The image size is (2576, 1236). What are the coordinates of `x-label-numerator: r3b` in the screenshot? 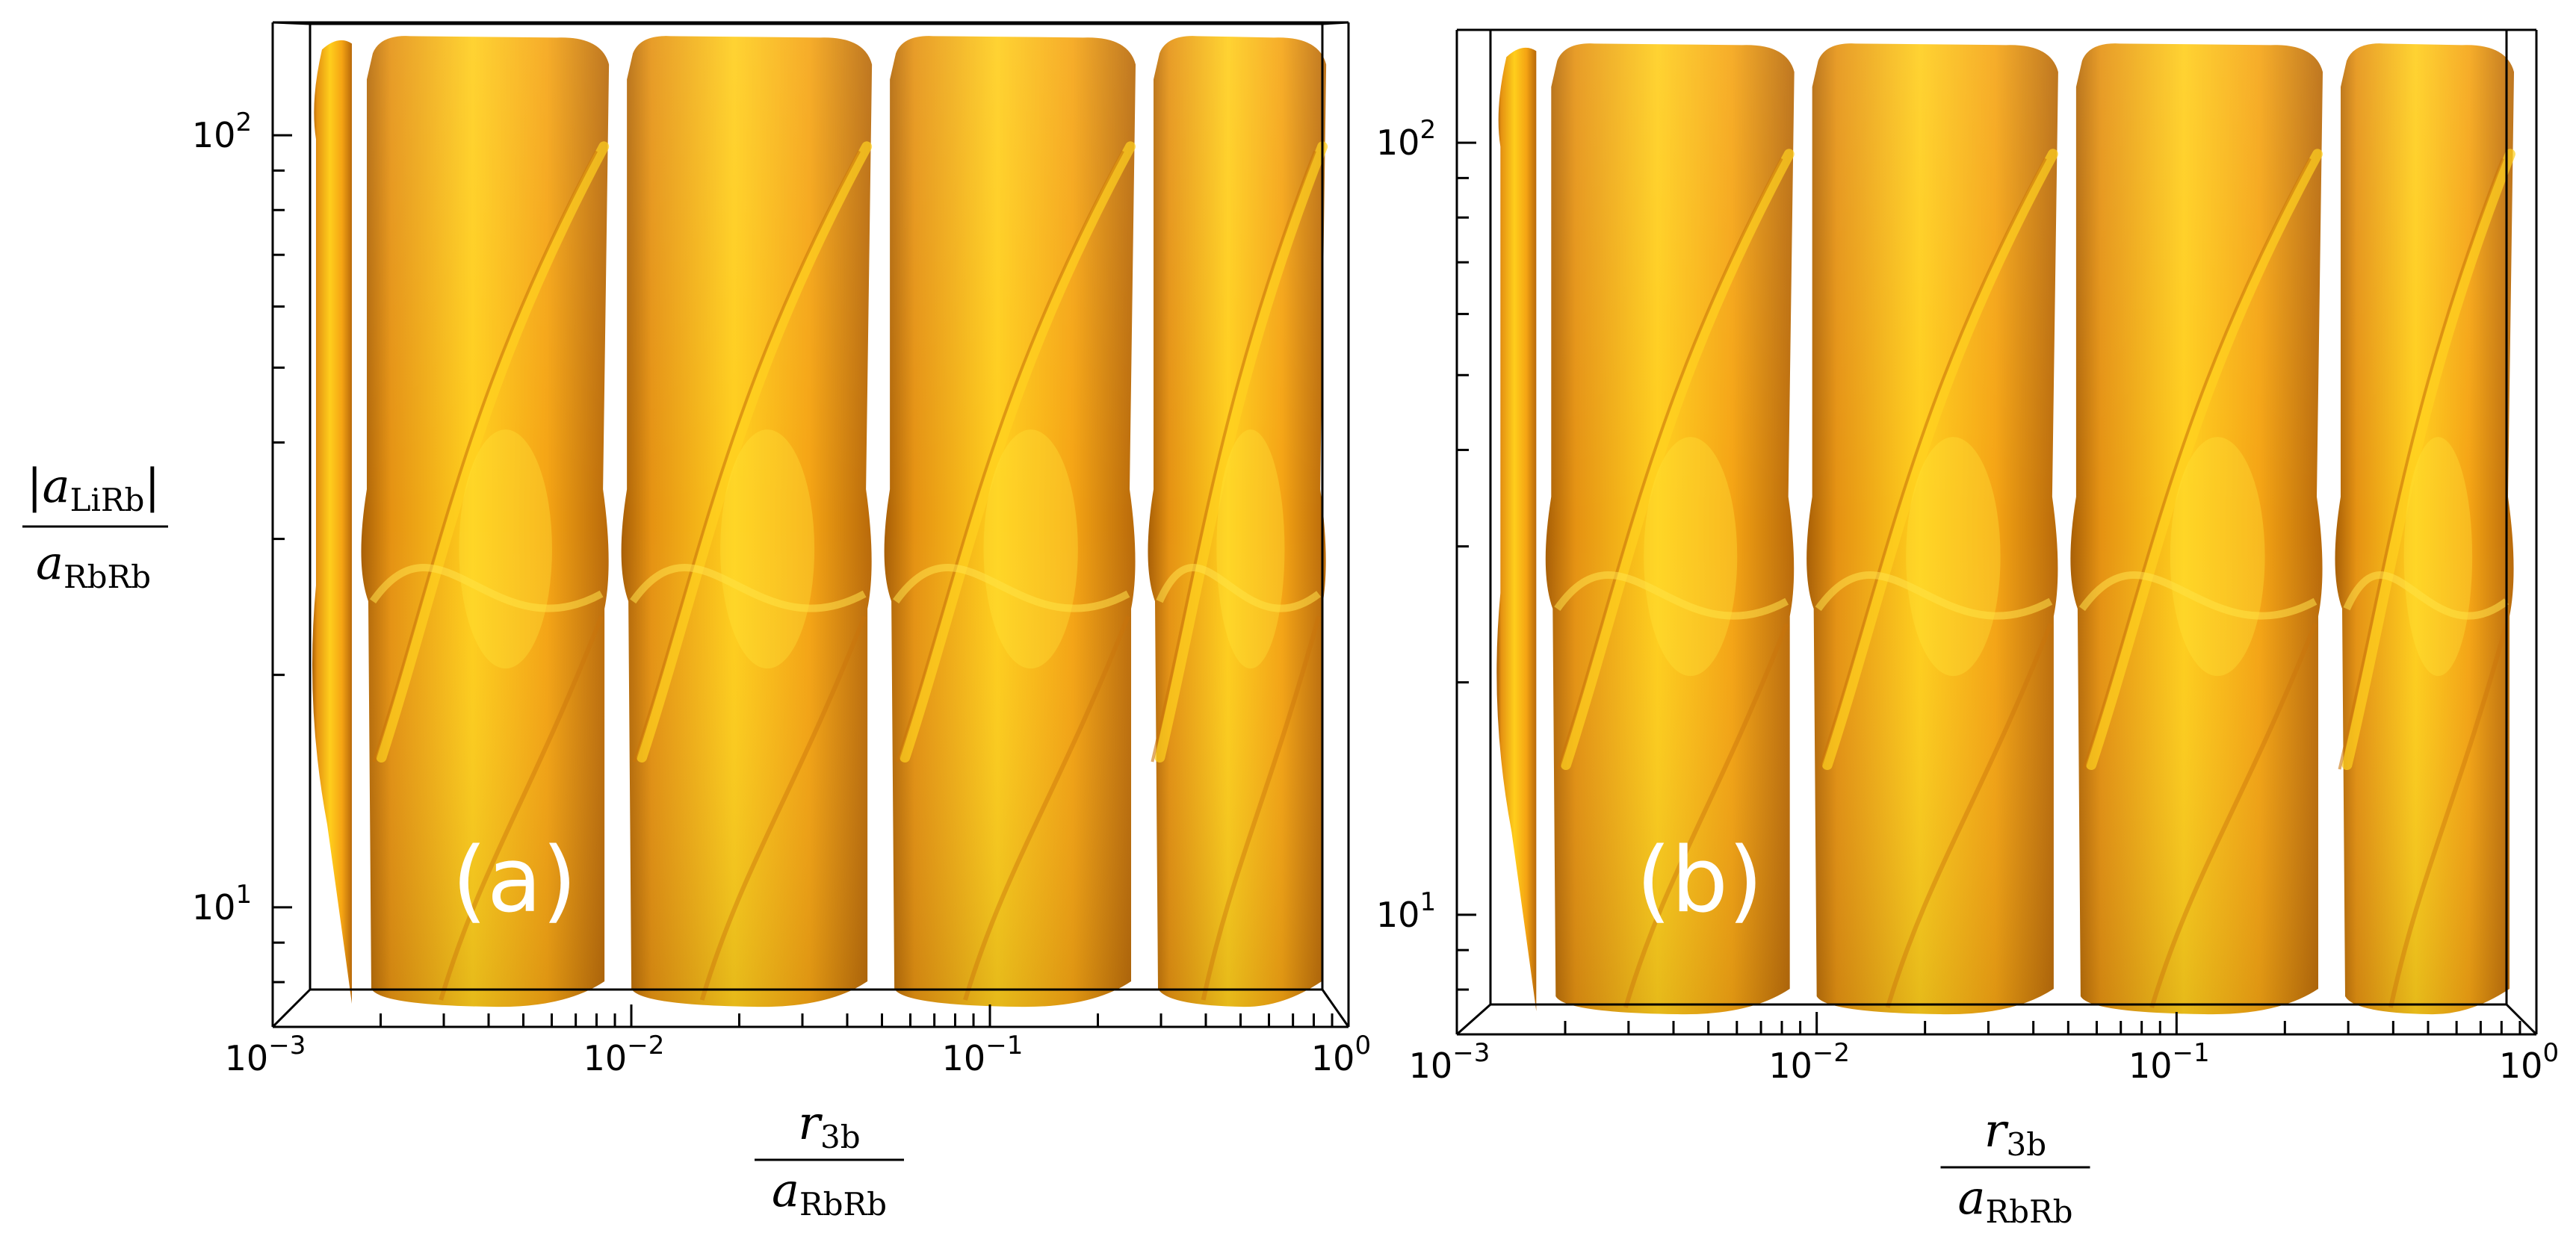 It's located at (829, 1125).